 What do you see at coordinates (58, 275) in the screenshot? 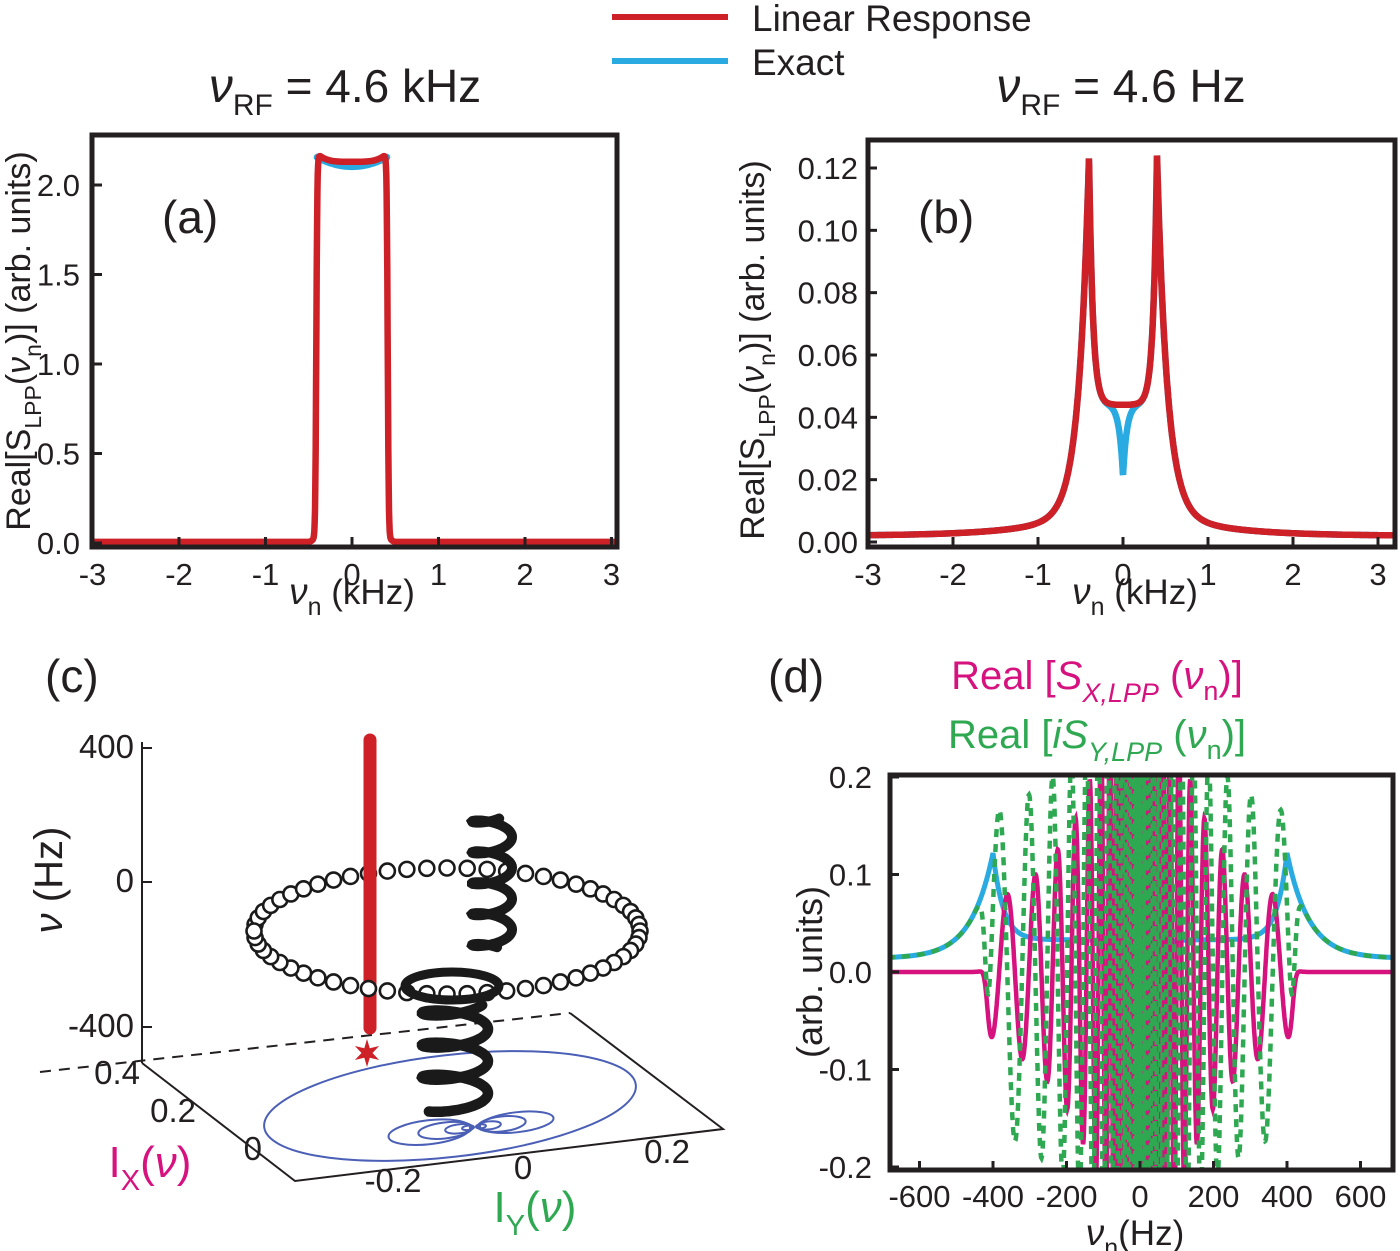
I see `tick-label: 1.5` at bounding box center [58, 275].